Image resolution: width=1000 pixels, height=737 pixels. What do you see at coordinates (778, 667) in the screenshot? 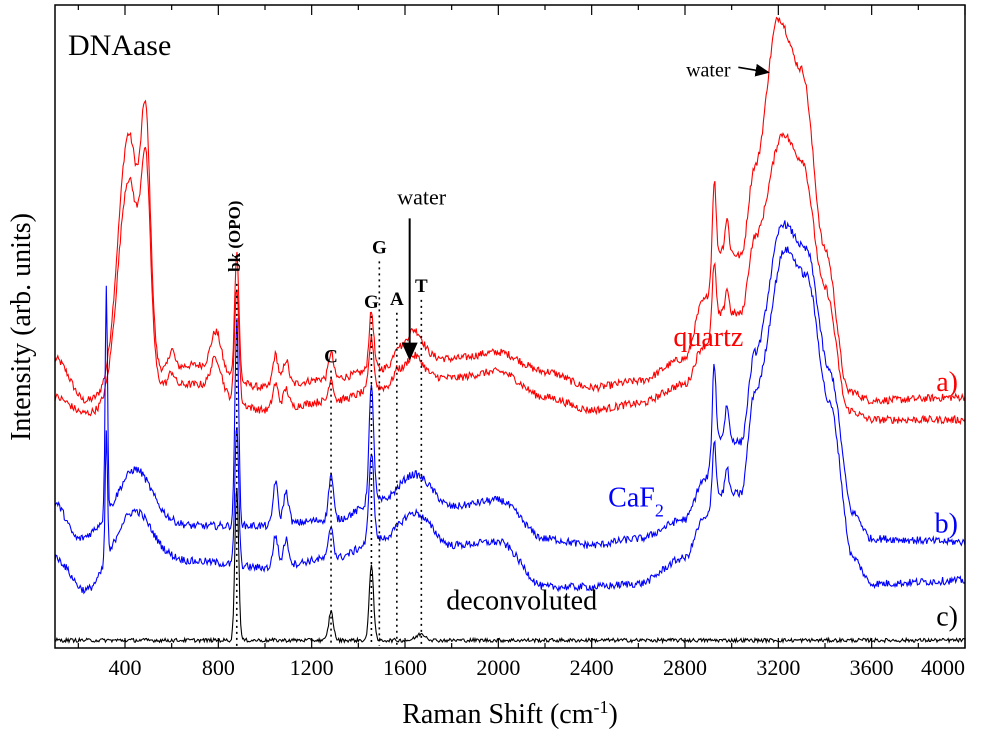
I see `x-tick-label: 3200` at bounding box center [778, 667].